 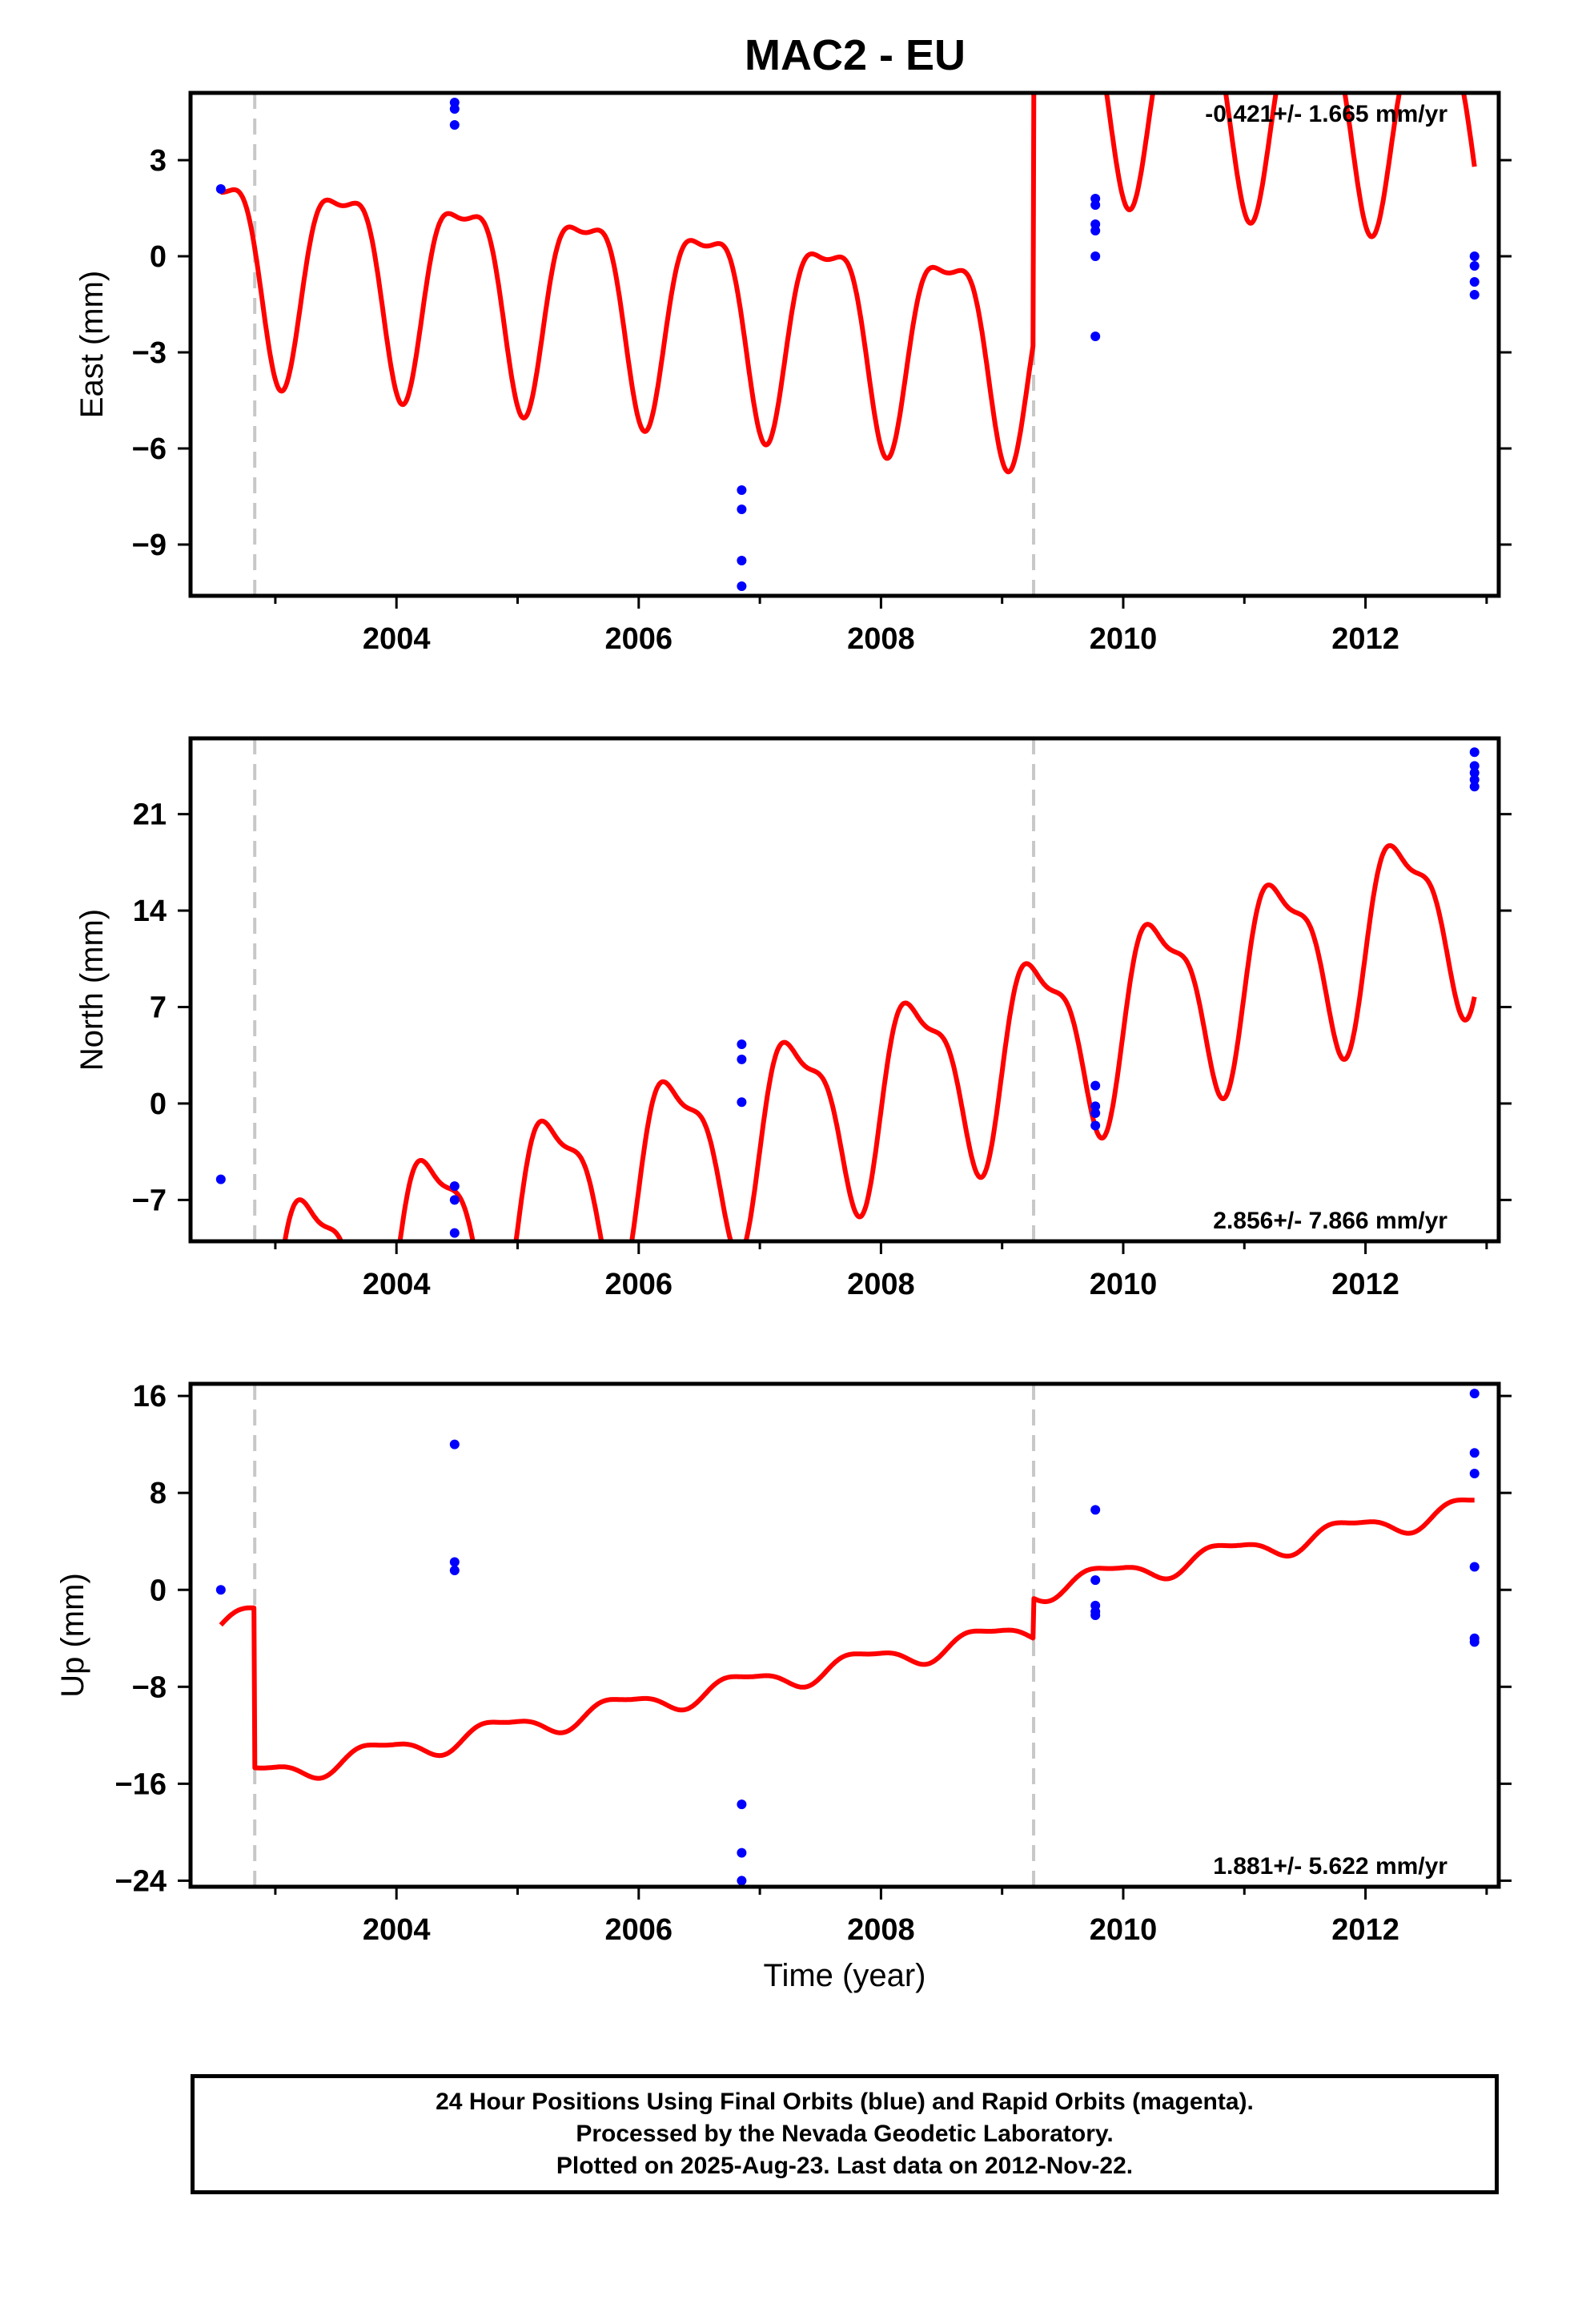 What do you see at coordinates (149, 353) in the screenshot?
I see `east-ytick-label: −3` at bounding box center [149, 353].